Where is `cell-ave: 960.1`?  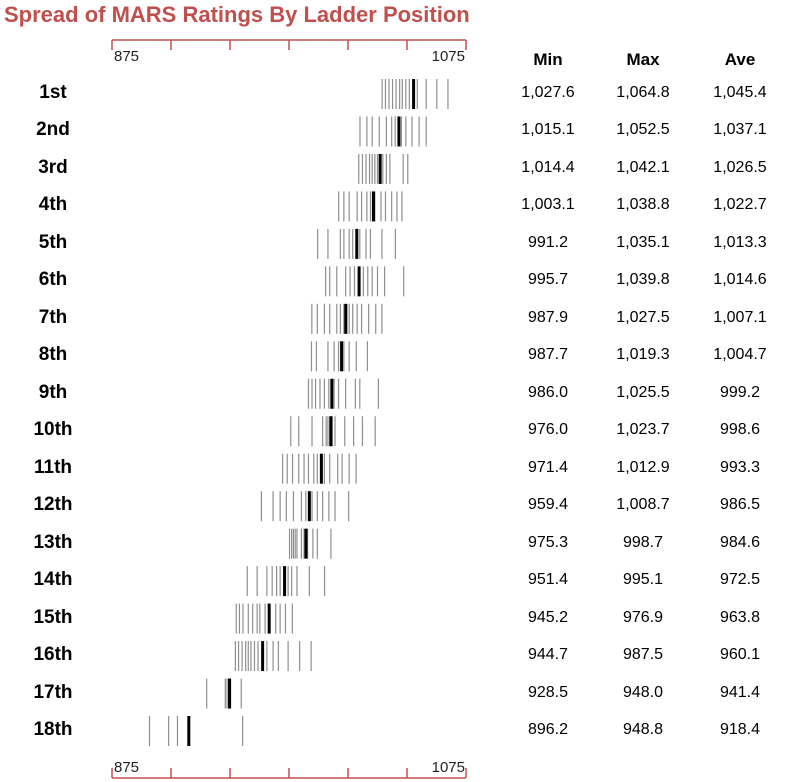
cell-ave: 960.1 is located at coordinates (740, 655).